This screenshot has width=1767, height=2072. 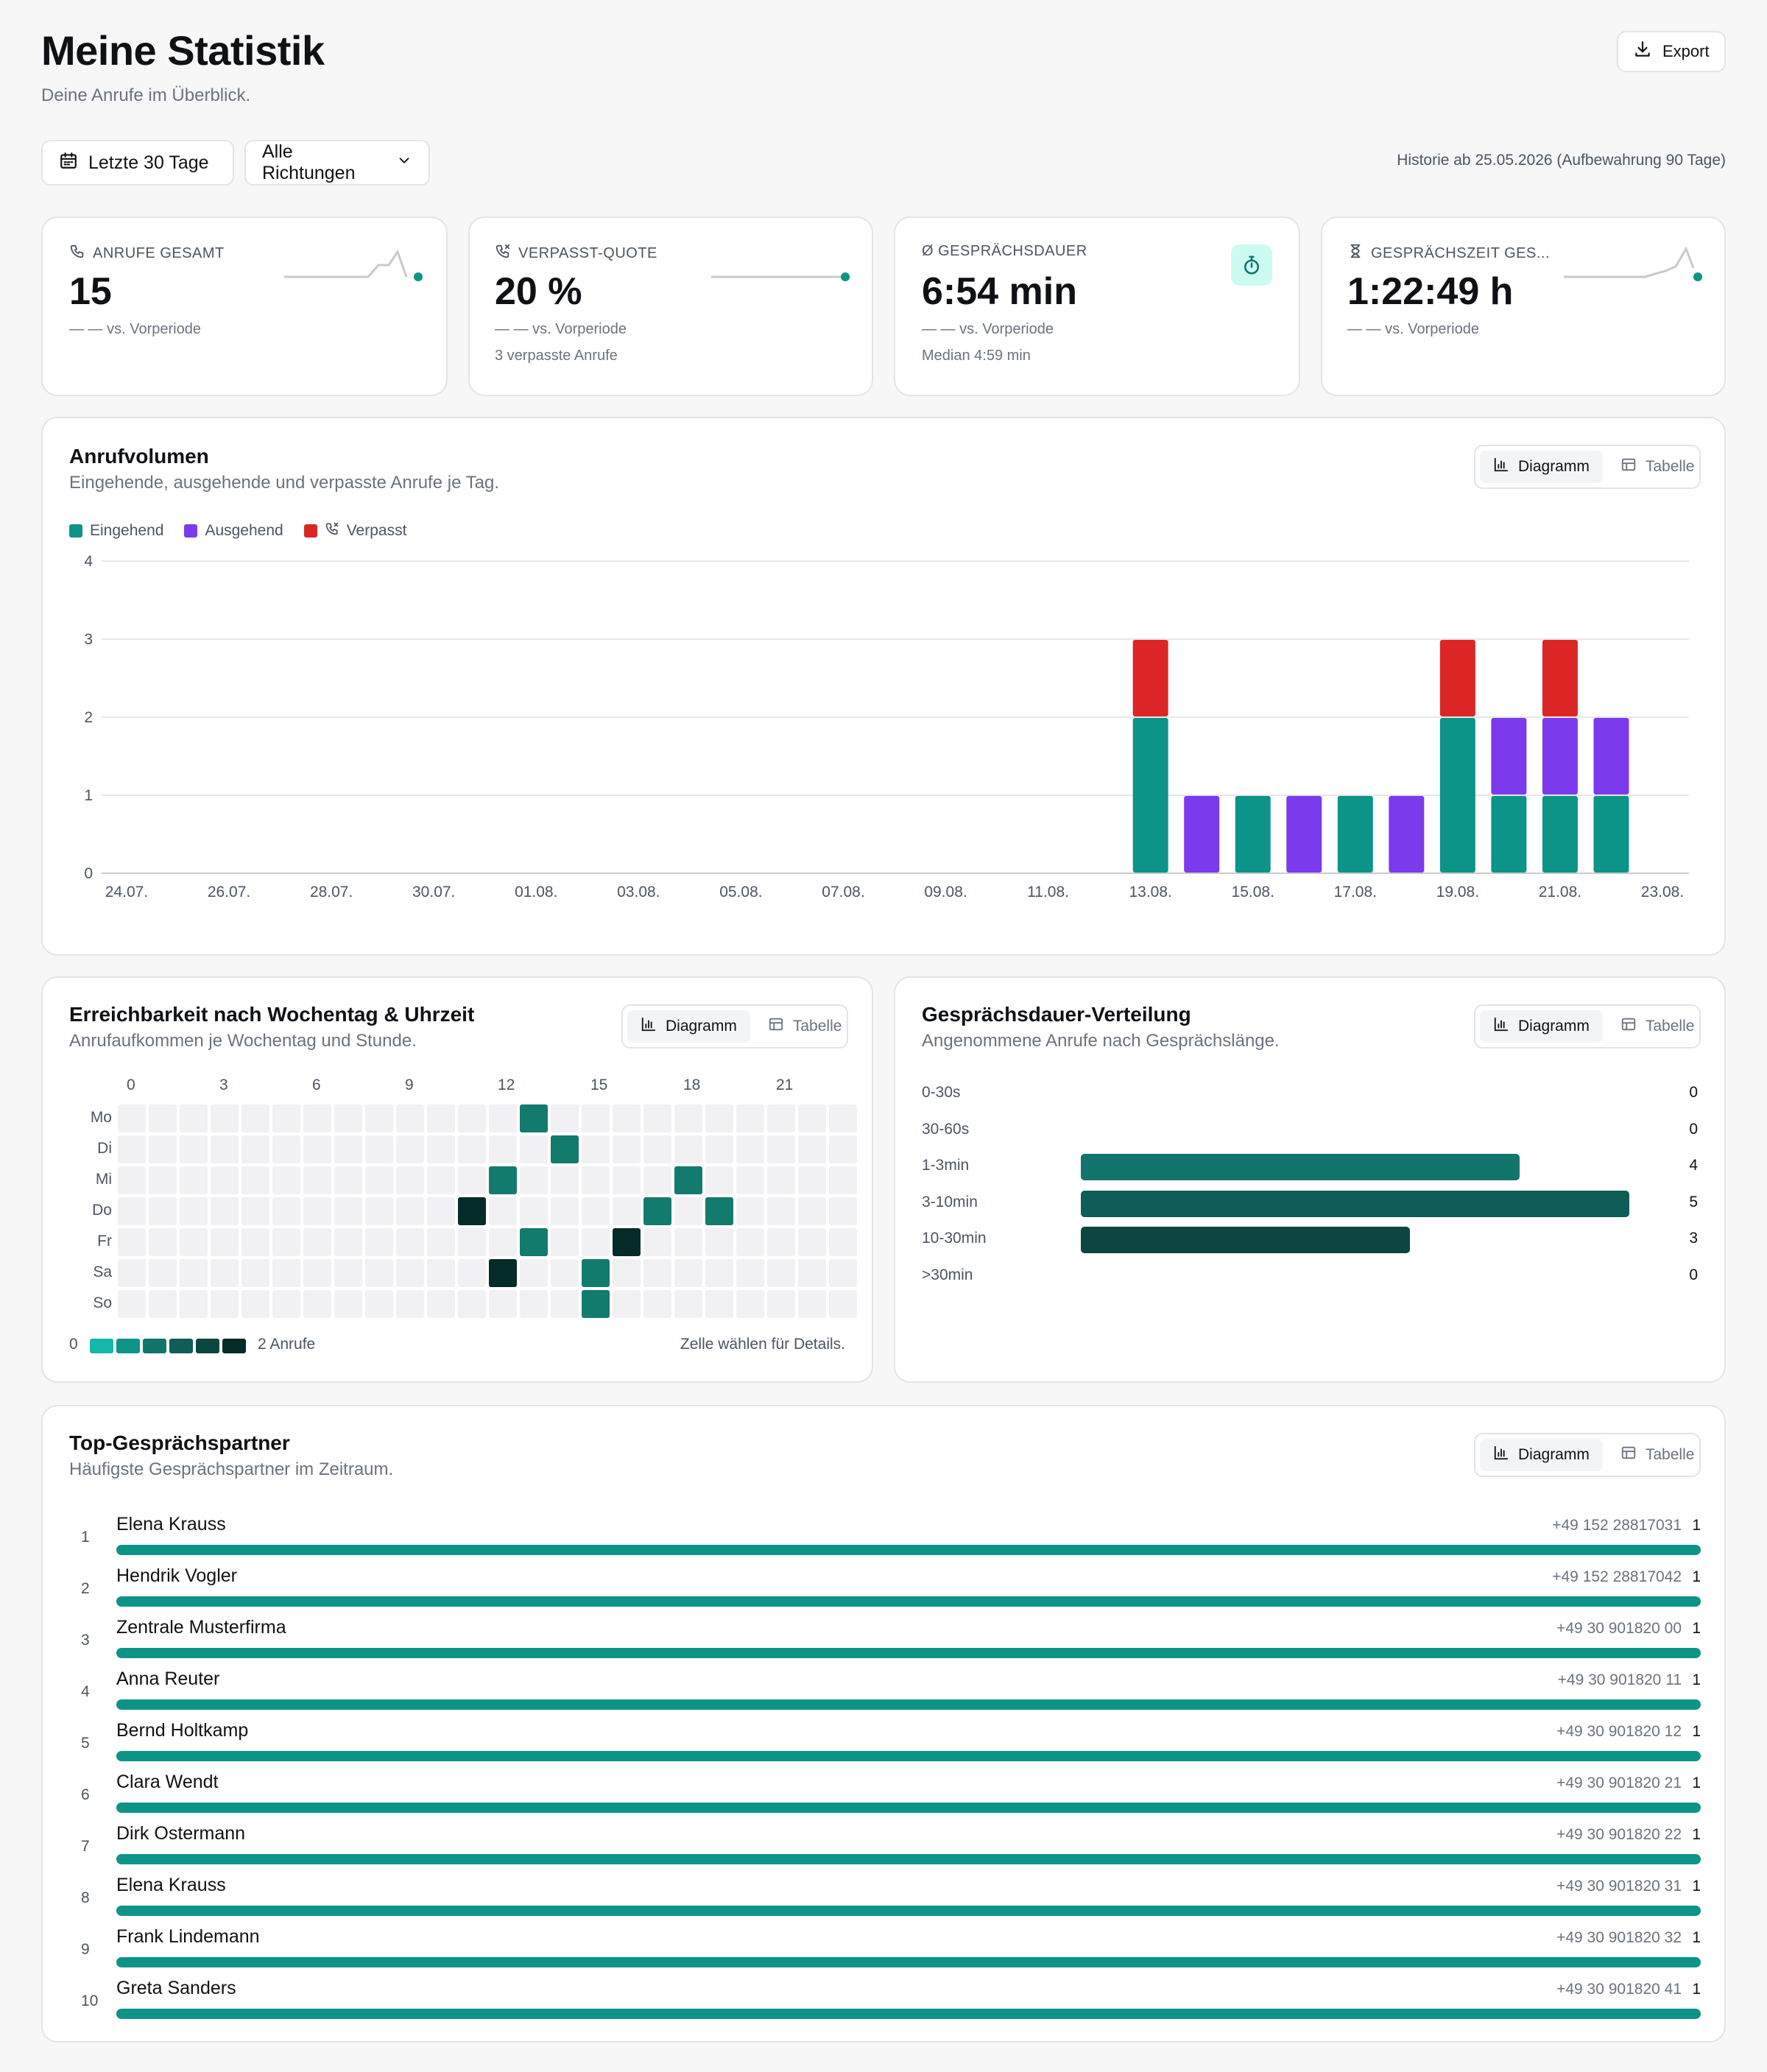 What do you see at coordinates (891, 1900) in the screenshot?
I see `partner-row: 8 Elena Krauss +49 30 901820 31 1` at bounding box center [891, 1900].